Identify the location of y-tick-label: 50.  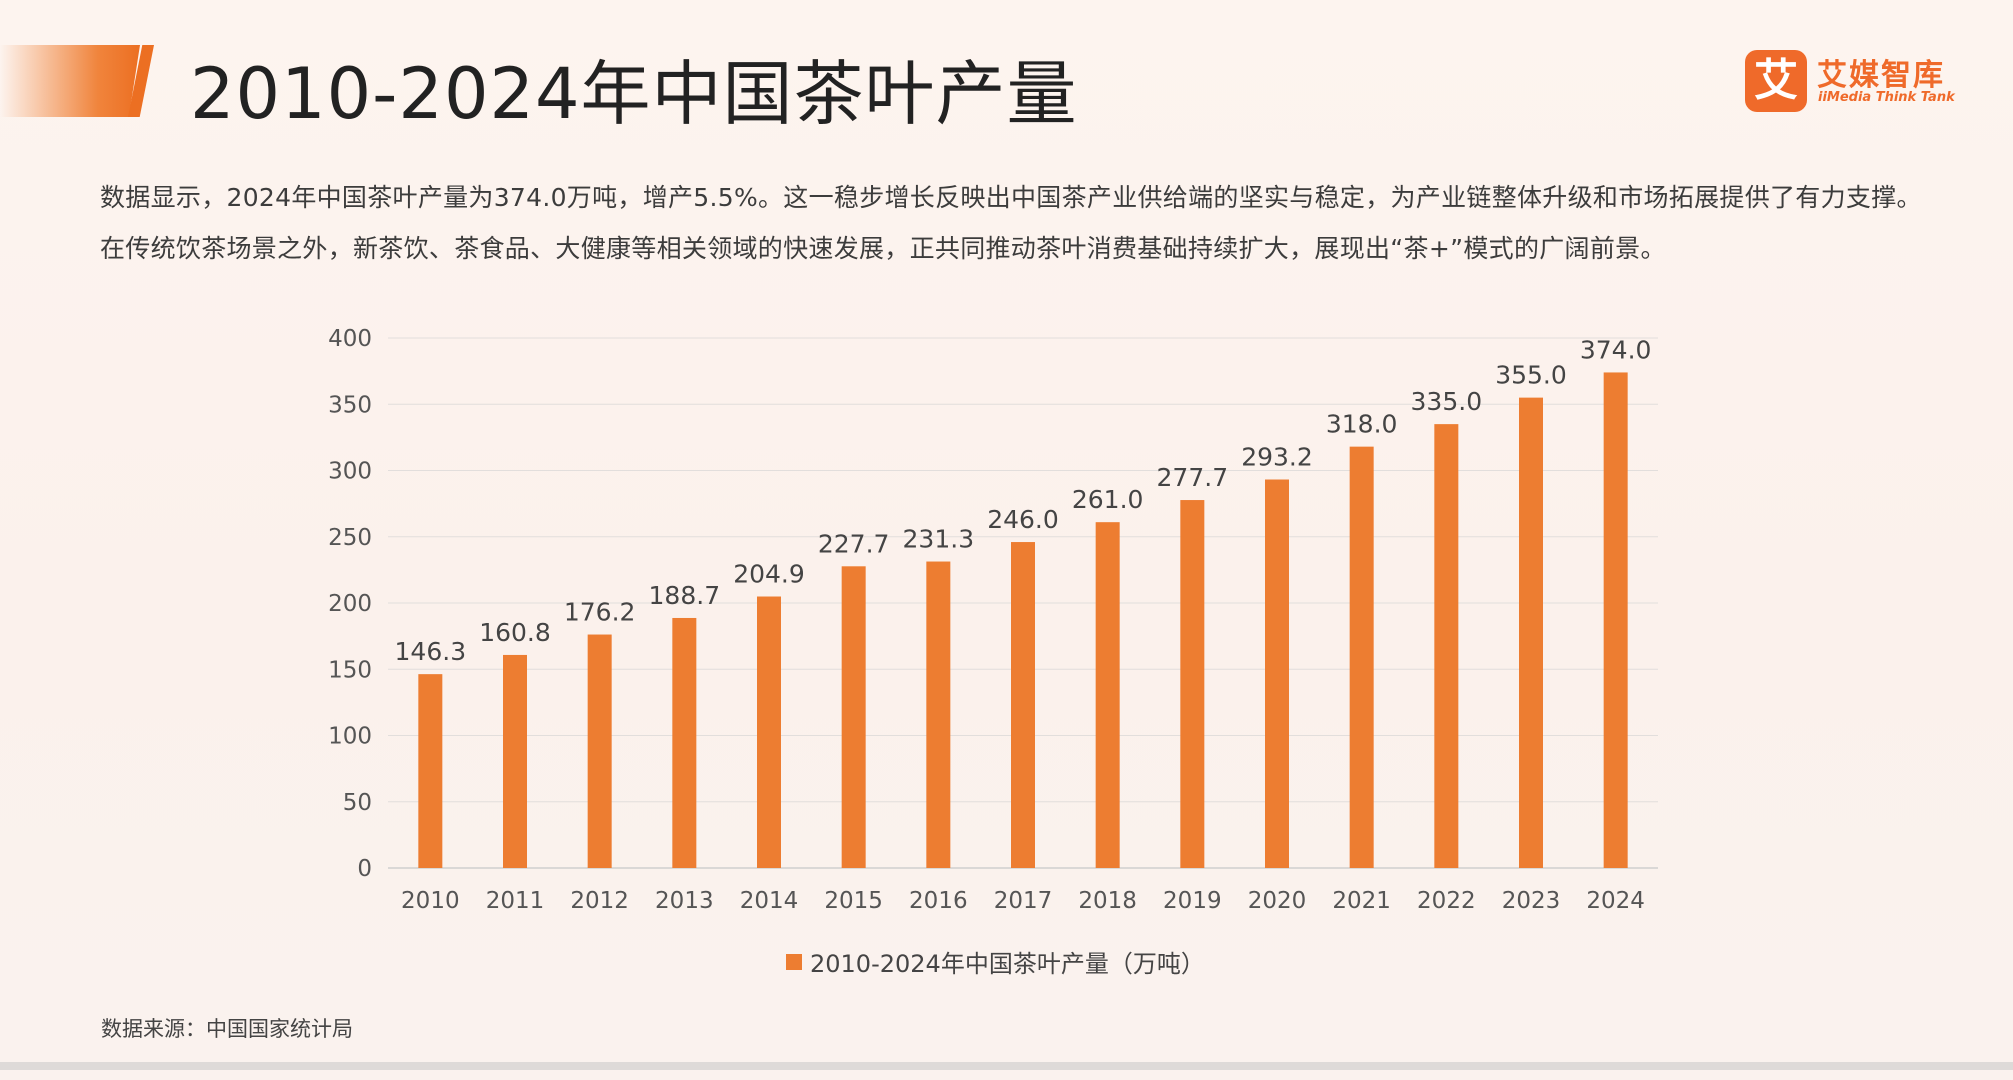
(357, 803).